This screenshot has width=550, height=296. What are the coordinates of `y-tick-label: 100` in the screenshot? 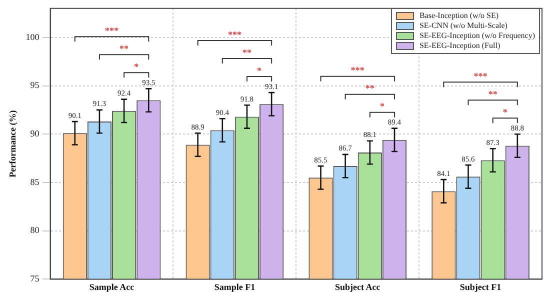 It's located at (33, 37).